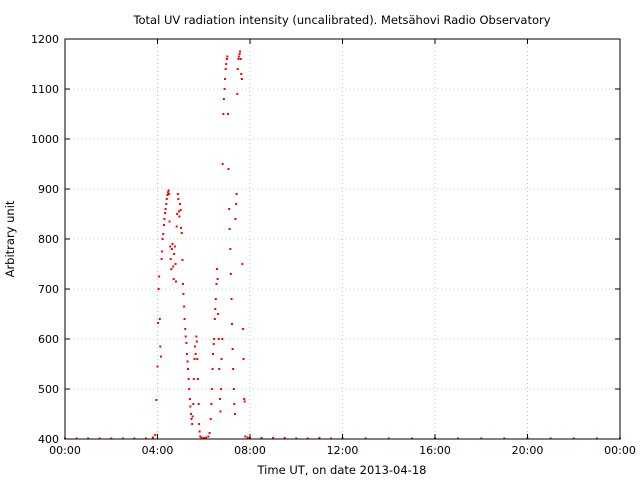  I want to click on x-tick-label: 08:00, so click(250, 450).